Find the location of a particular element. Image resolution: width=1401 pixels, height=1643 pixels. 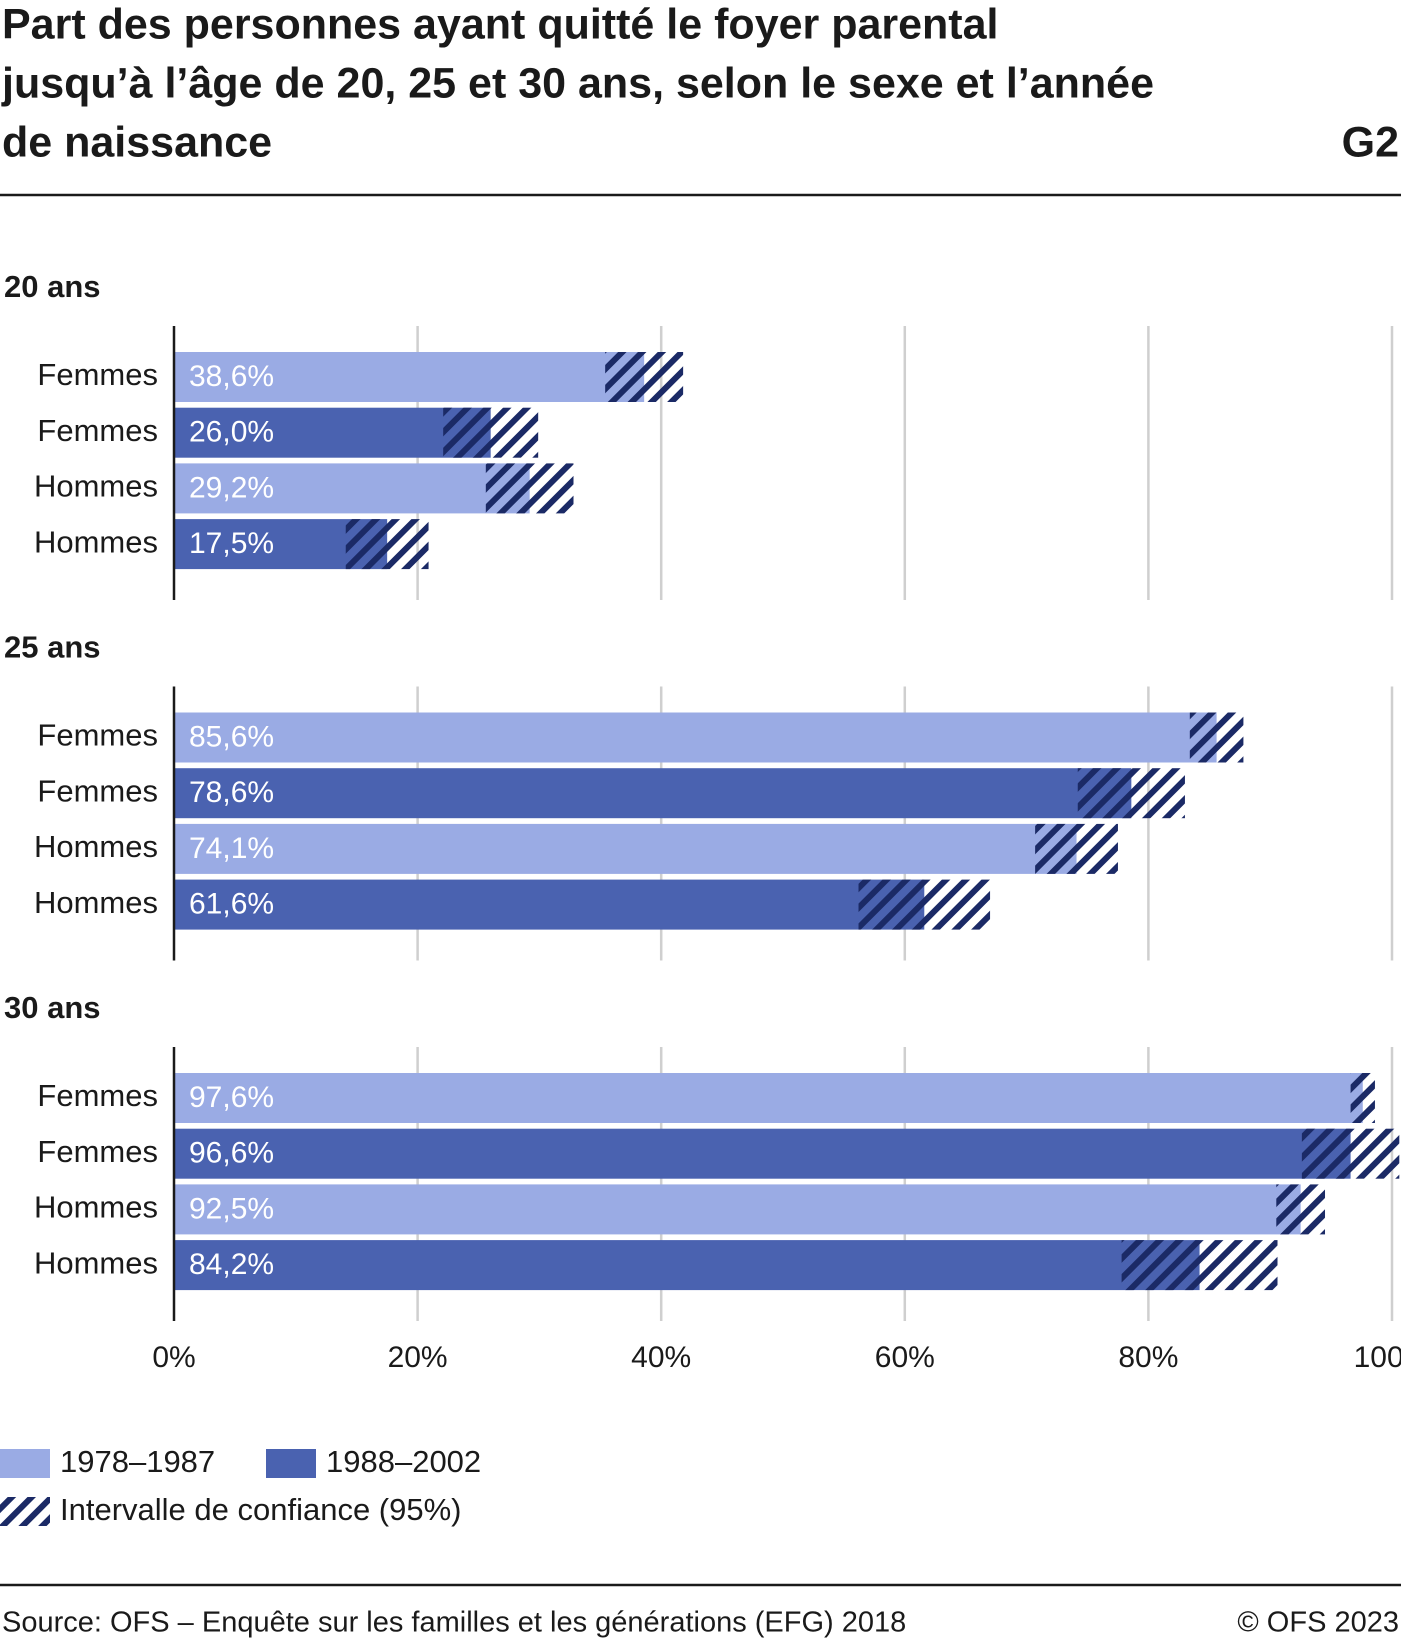

copyright: © OFS 2023 is located at coordinates (1318, 1623).